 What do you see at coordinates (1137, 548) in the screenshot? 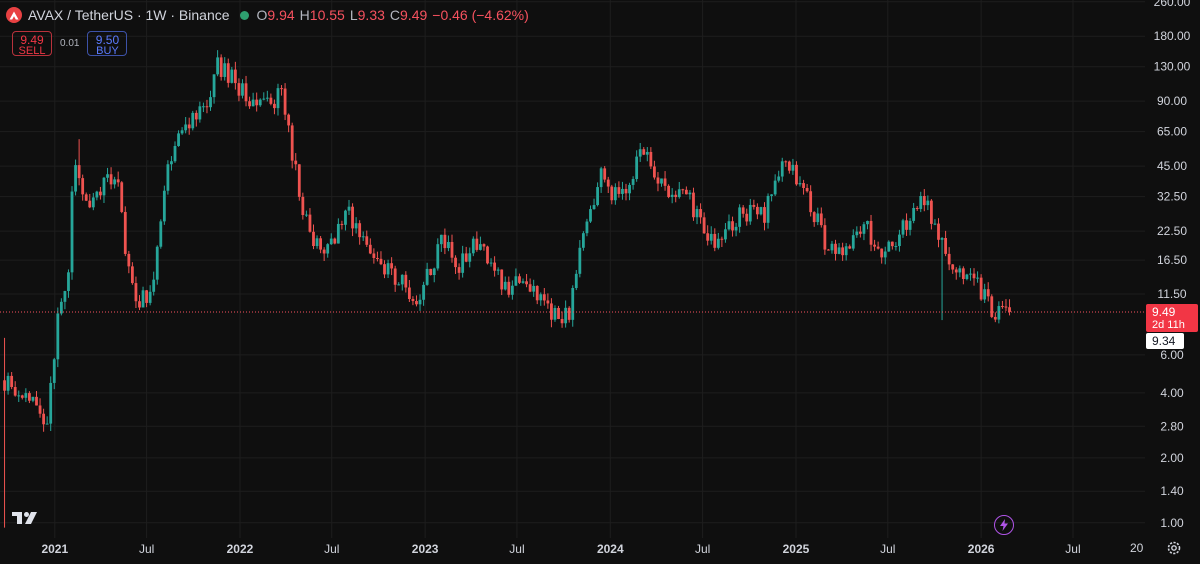
I see `timezone-label: 20` at bounding box center [1137, 548].